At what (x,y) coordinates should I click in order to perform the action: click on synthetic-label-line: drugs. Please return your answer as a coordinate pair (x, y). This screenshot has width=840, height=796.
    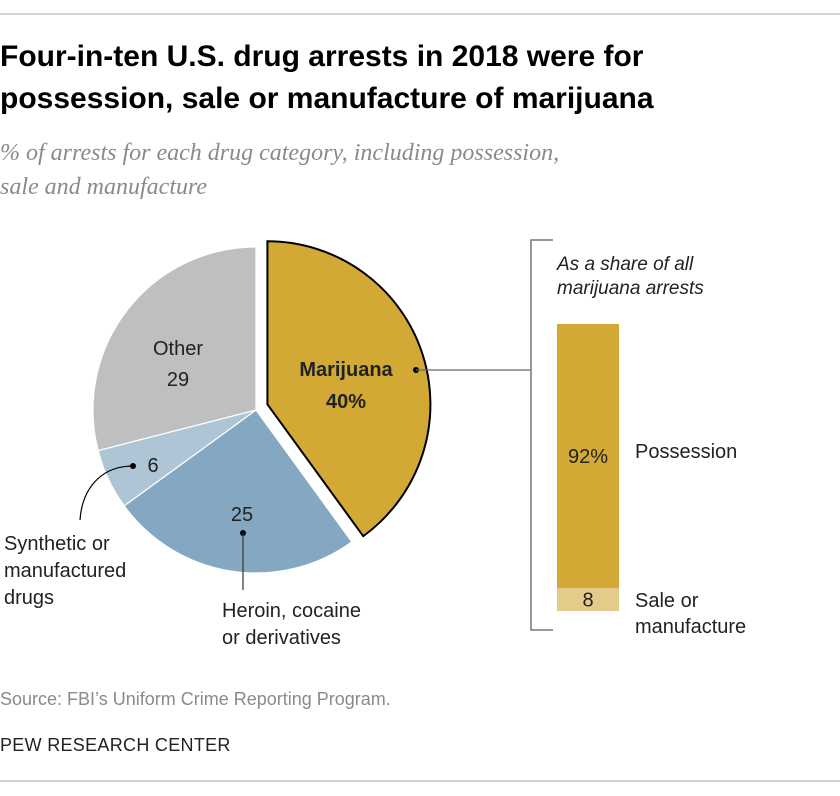
    Looking at the image, I should click on (29, 598).